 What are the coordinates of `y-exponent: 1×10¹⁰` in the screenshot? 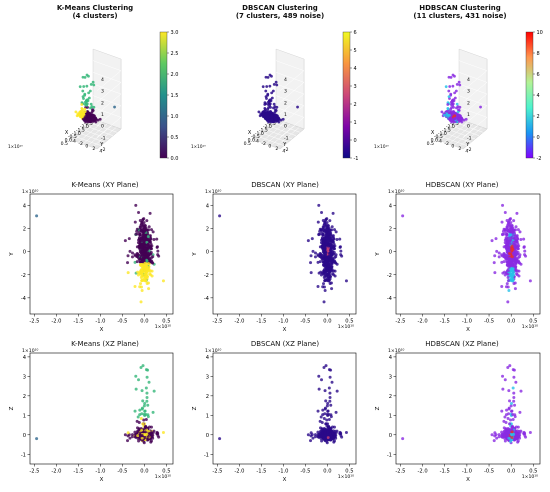 It's located at (213, 351).